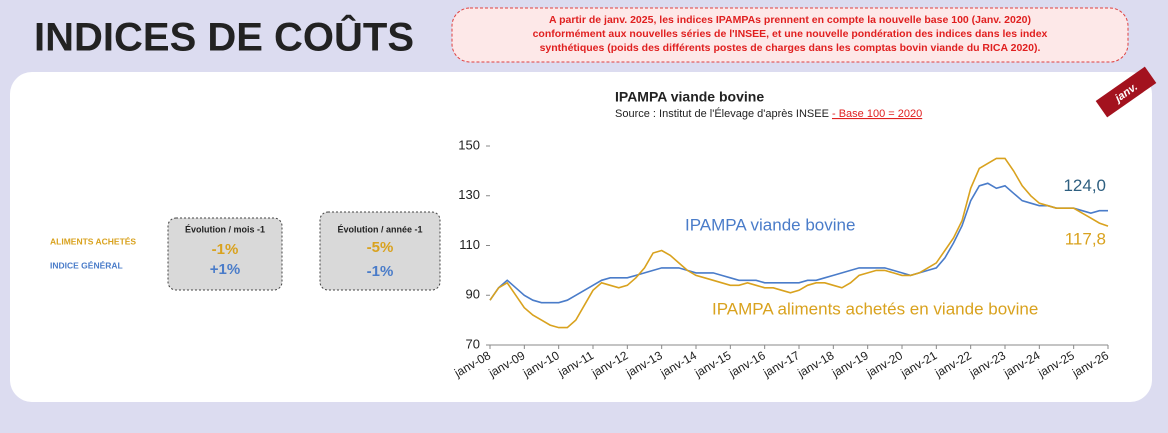 This screenshot has width=1168, height=433. I want to click on y-tick-label: 110, so click(469, 244).